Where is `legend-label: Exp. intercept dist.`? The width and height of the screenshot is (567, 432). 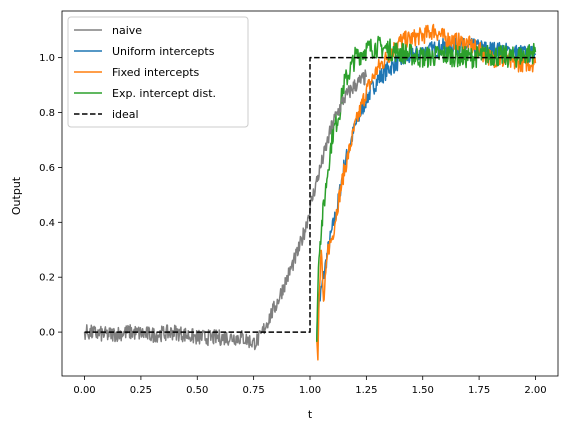 legend-label: Exp. intercept dist. is located at coordinates (164, 93).